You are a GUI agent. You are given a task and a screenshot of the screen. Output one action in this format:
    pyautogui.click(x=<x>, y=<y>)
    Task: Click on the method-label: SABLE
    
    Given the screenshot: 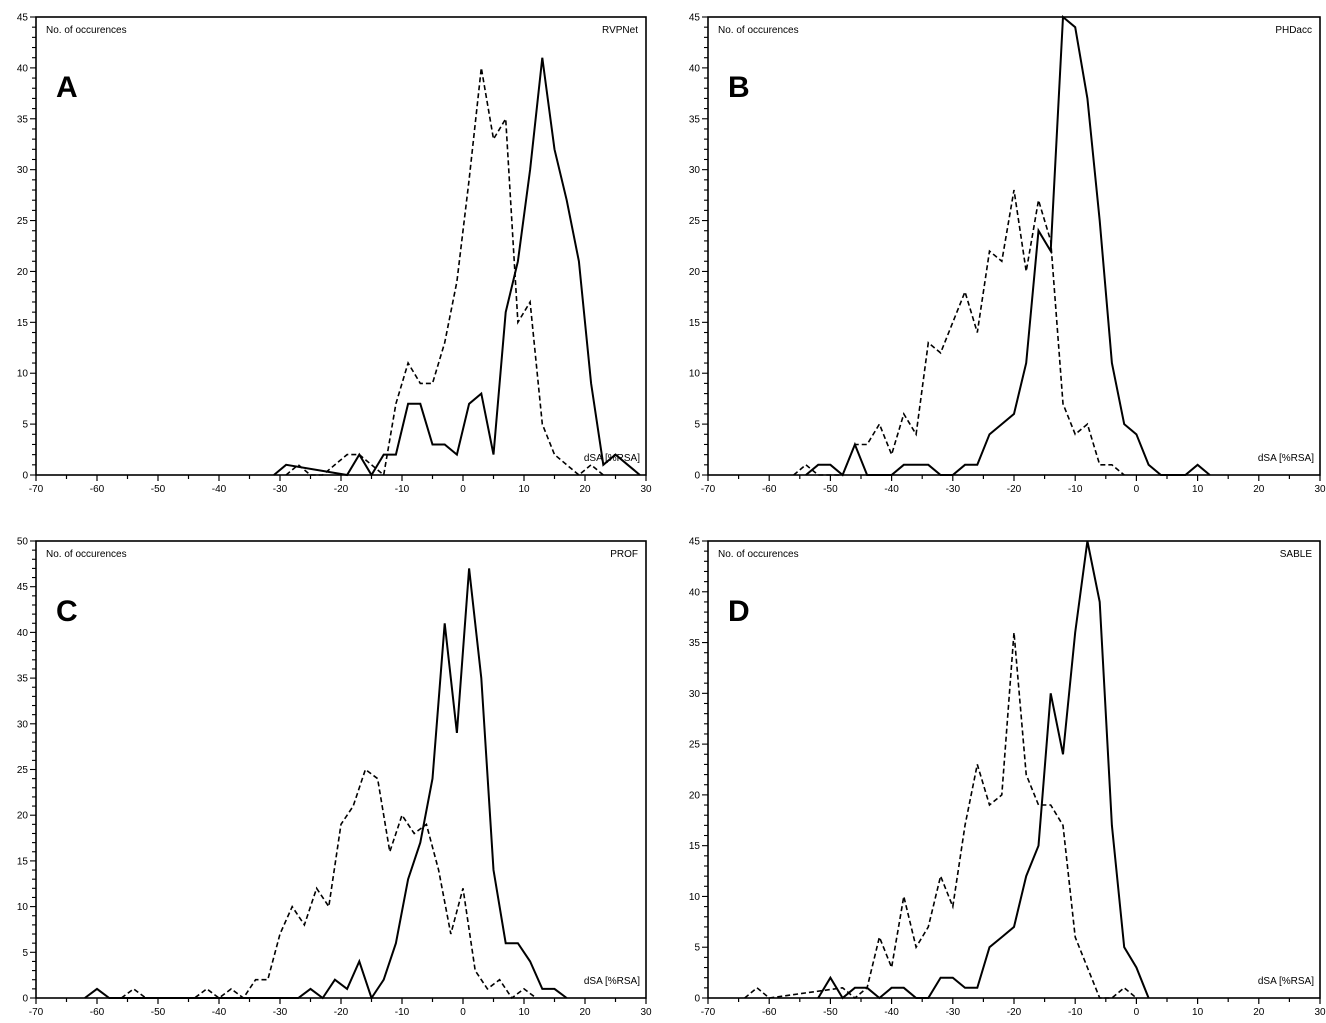 What is the action you would take?
    pyautogui.click(x=1296, y=554)
    